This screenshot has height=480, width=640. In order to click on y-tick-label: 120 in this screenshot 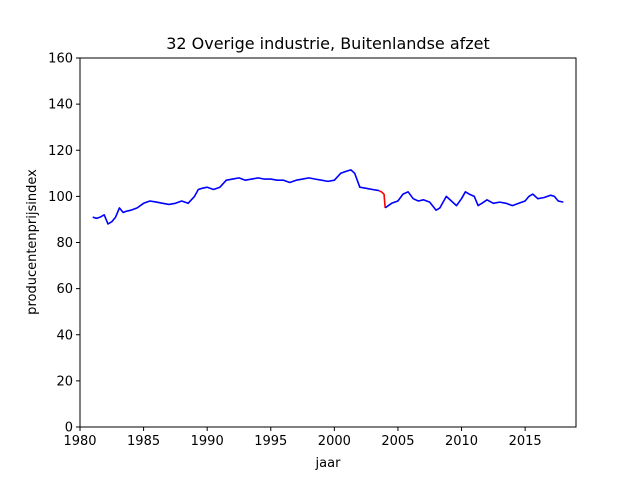, I will do `click(60, 151)`.